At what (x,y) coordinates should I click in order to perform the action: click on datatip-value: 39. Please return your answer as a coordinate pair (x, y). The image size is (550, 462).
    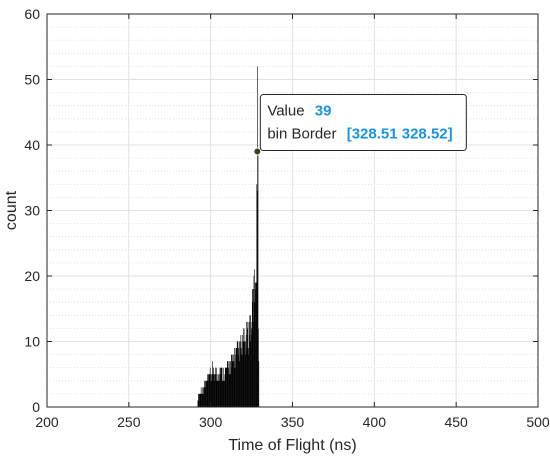
    Looking at the image, I should click on (323, 111).